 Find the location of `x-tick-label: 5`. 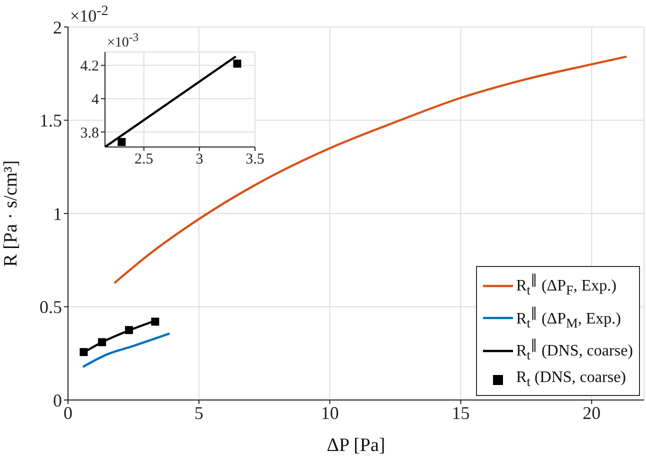

x-tick-label: 5 is located at coordinates (199, 412).